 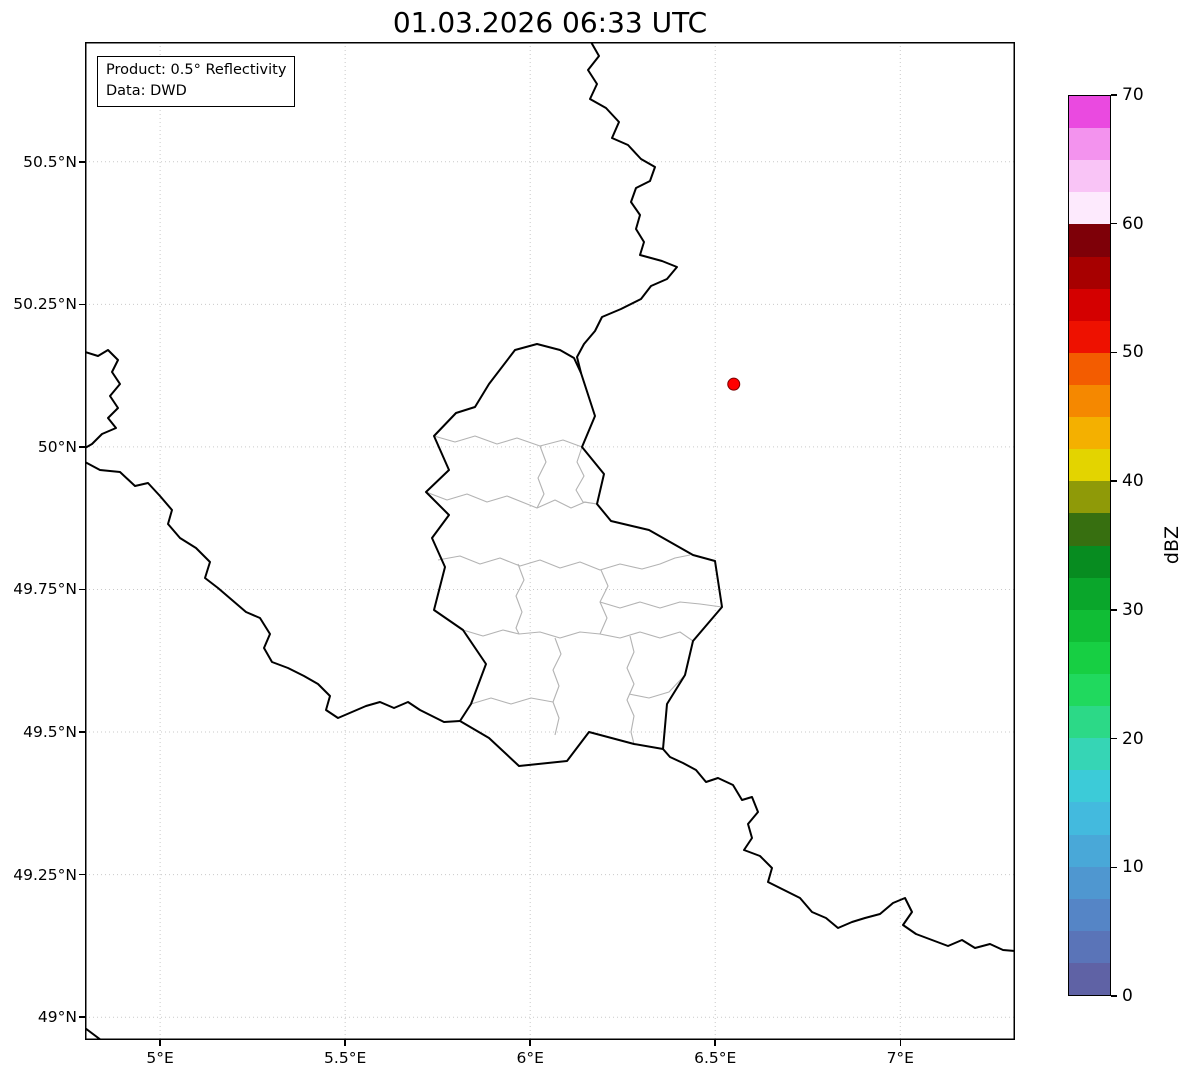 What do you see at coordinates (45, 874) in the screenshot?
I see `y-tick-label: 49.25°N` at bounding box center [45, 874].